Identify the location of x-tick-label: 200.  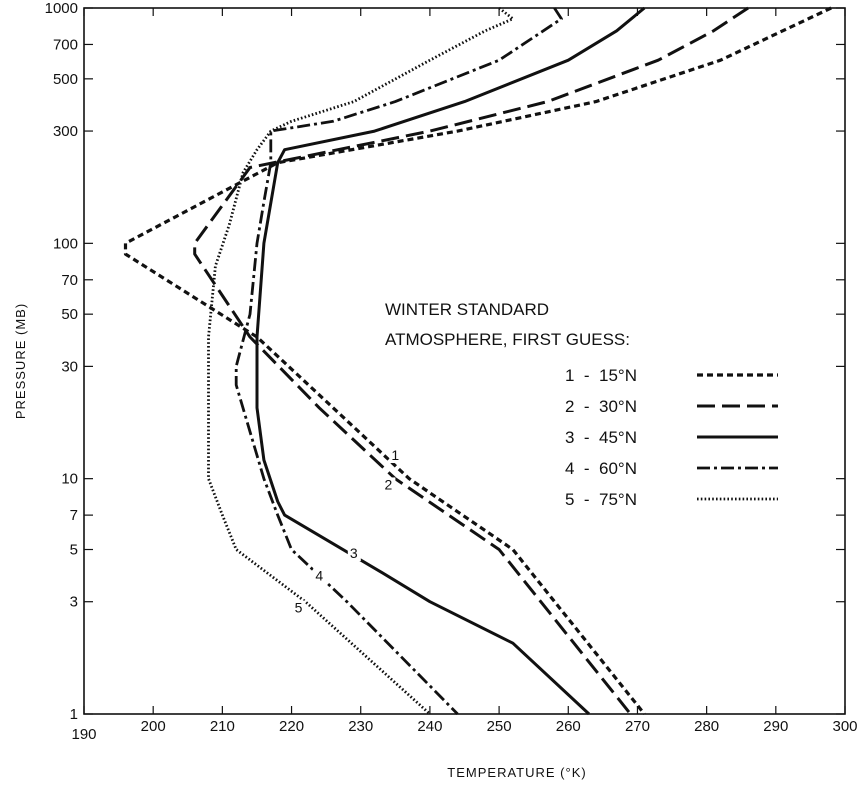
(153, 726).